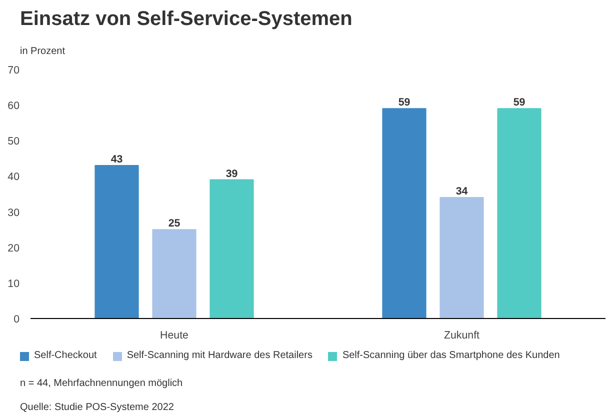  What do you see at coordinates (116, 160) in the screenshot?
I see `data-label: 43` at bounding box center [116, 160].